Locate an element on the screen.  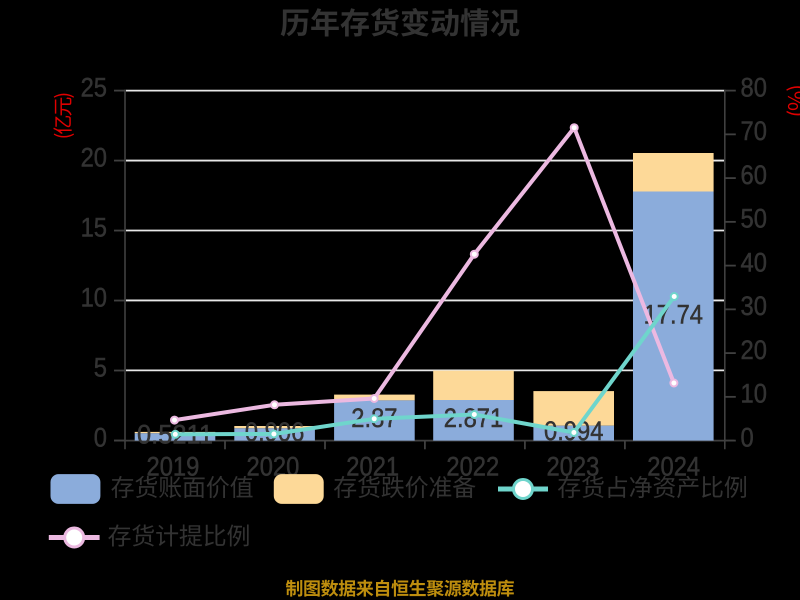
svg-text: 30 is located at coordinates (754, 306).